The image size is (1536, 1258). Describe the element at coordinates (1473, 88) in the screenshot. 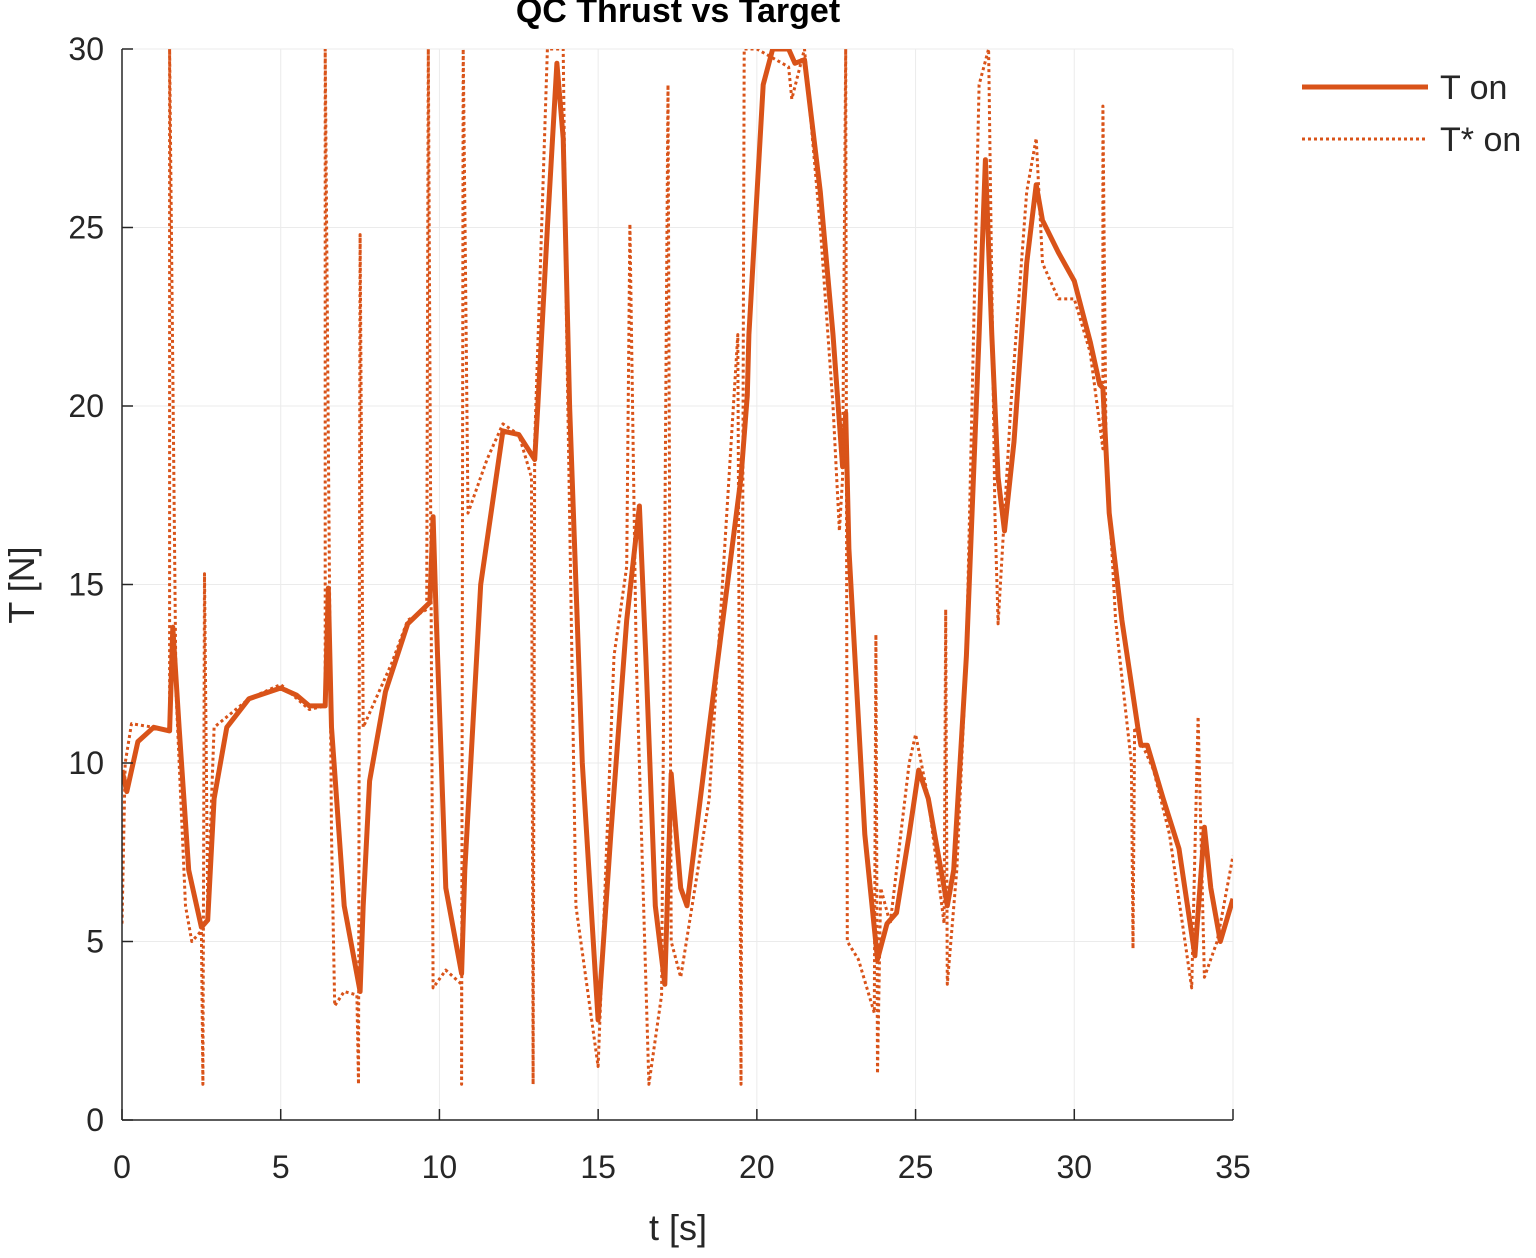

I see `legend-label: T on` at that location.